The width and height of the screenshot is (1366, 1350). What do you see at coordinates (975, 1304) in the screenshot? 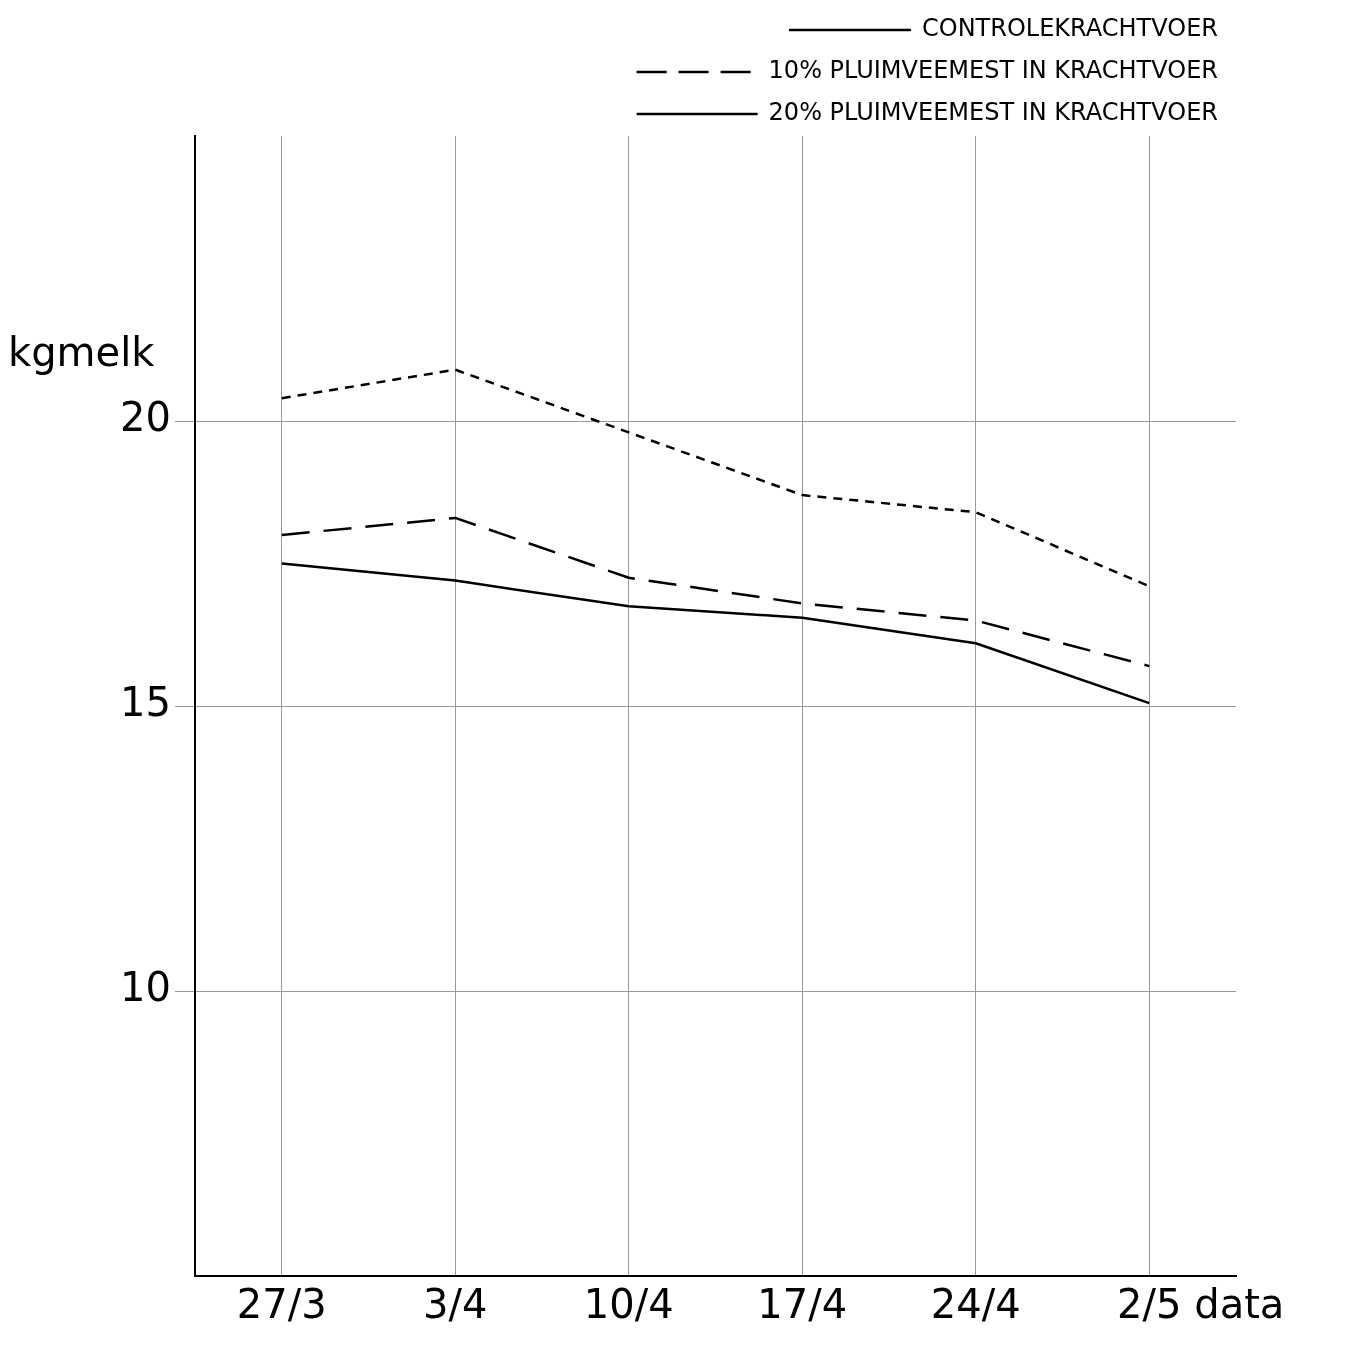
I see `x-tick-label: 24/4` at bounding box center [975, 1304].